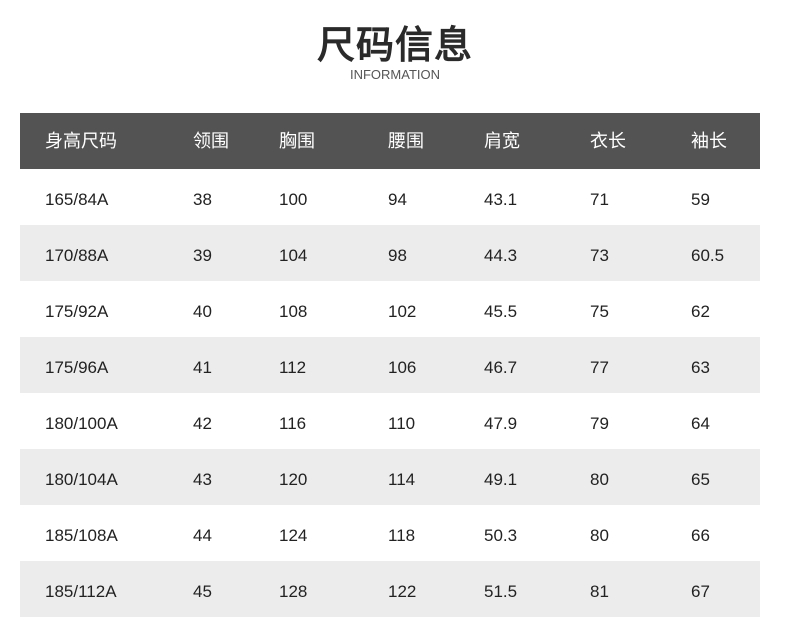 This screenshot has width=790, height=635. I want to click on table-cell: 44, so click(202, 535).